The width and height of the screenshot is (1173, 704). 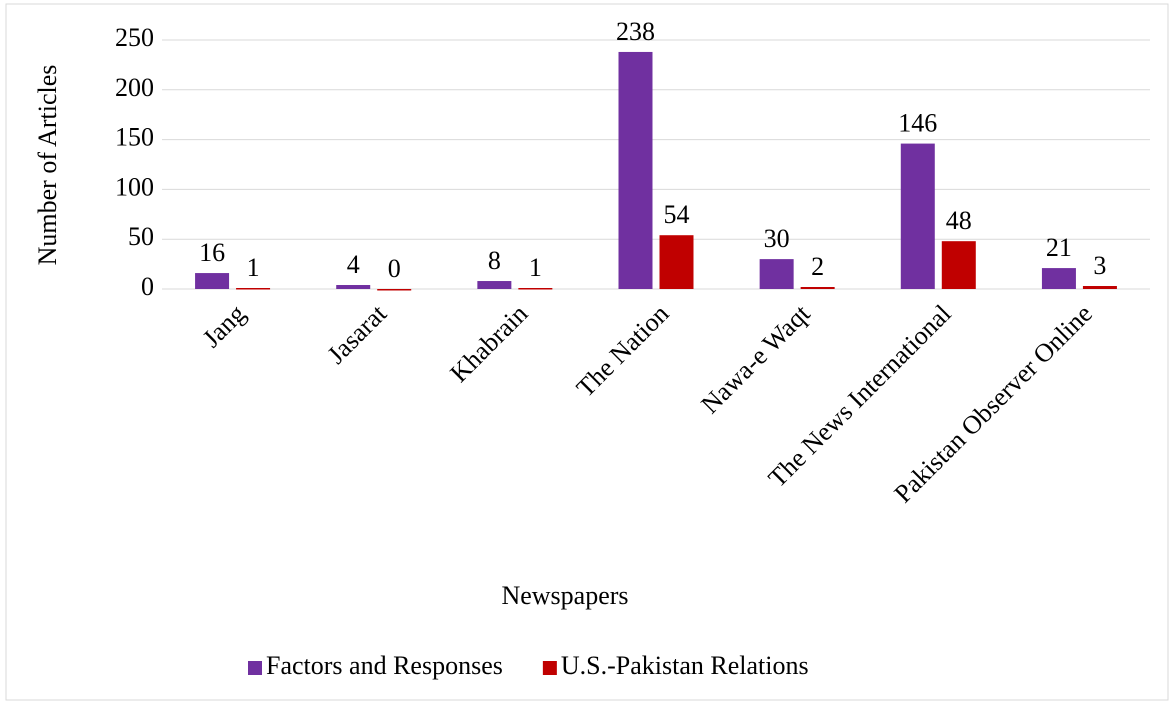 What do you see at coordinates (384, 665) in the screenshot?
I see `legend-label: Factors and Responses` at bounding box center [384, 665].